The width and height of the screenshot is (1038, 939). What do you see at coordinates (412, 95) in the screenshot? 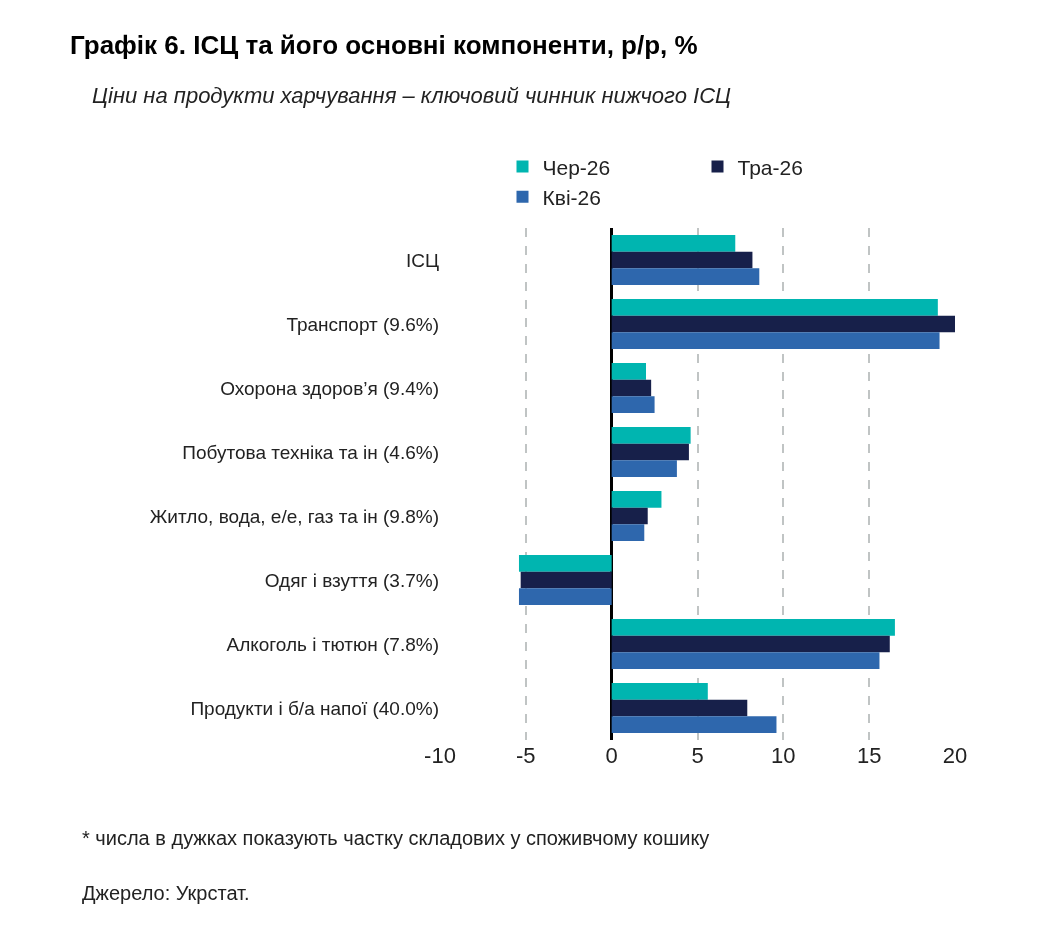
I see `chart-subtitle: Ціни на продукти харчування – ключовий чинник нижчого ІСЦ` at bounding box center [412, 95].